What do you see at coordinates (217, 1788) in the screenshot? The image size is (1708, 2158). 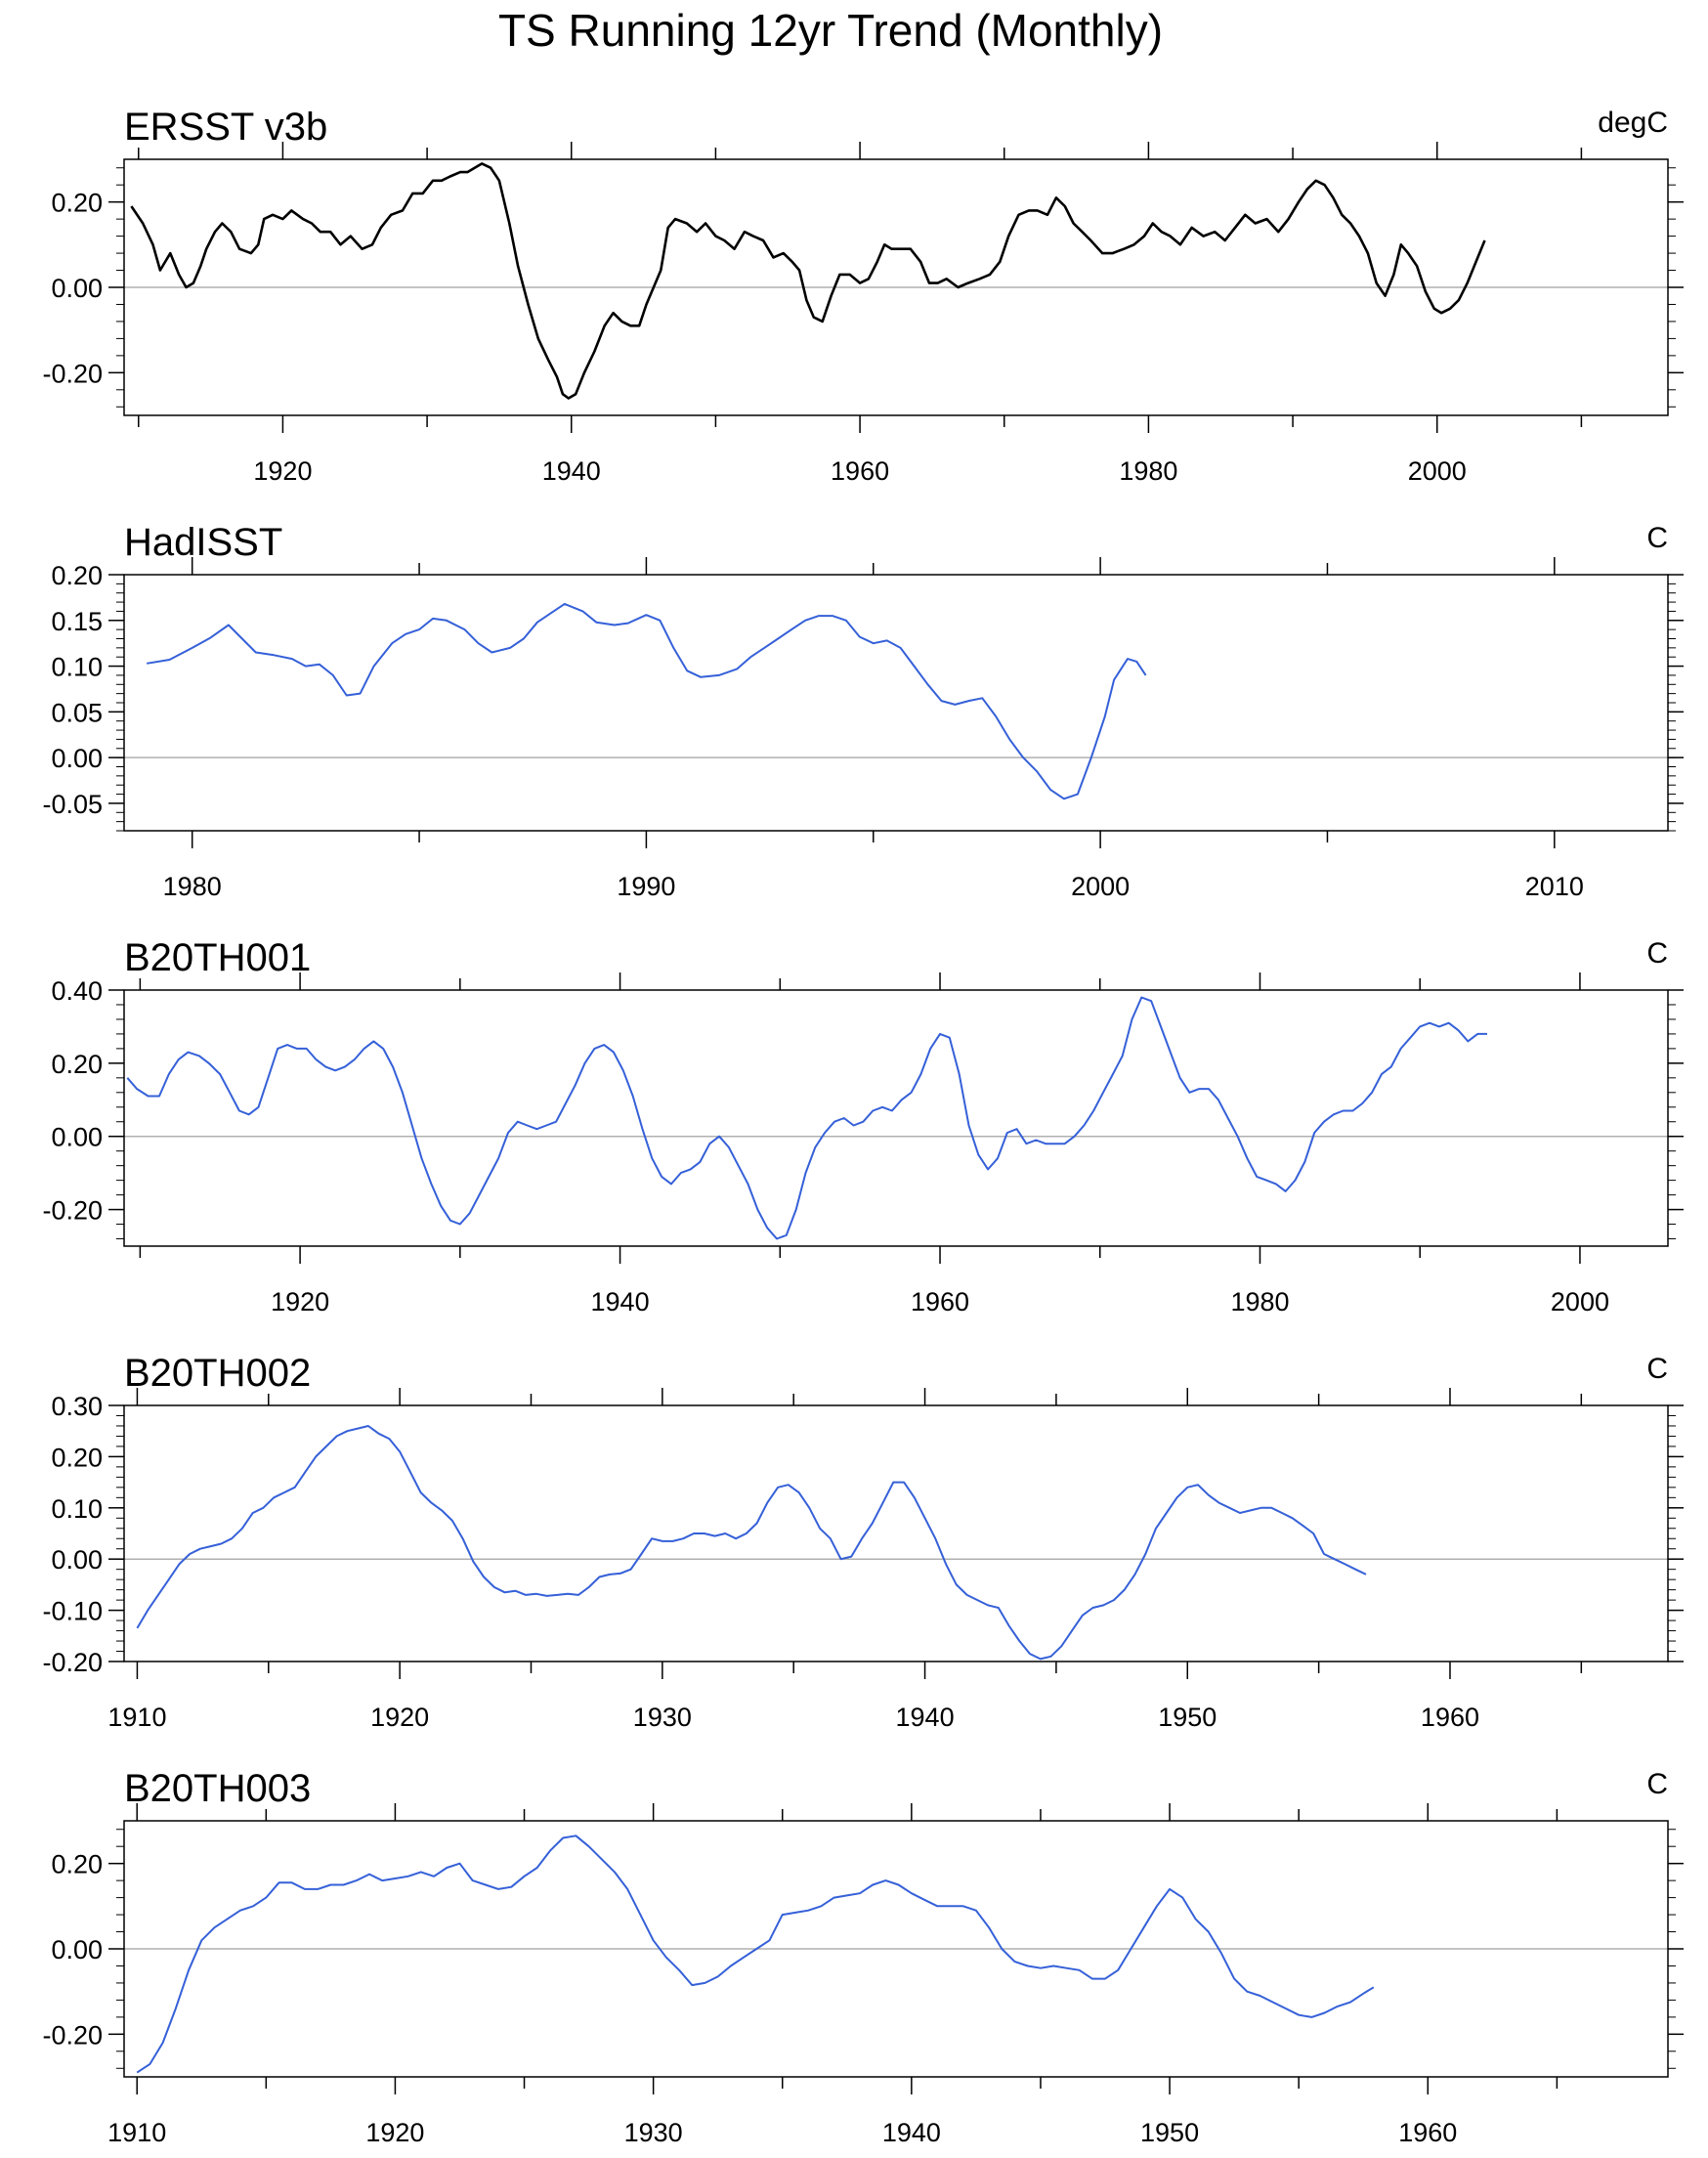 I see `panel-title: B20TH003` at bounding box center [217, 1788].